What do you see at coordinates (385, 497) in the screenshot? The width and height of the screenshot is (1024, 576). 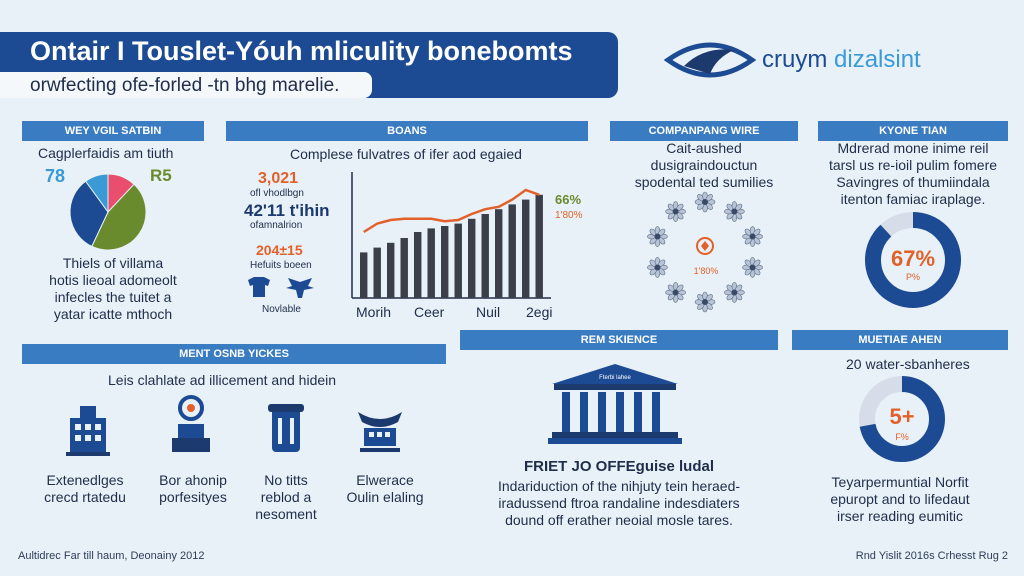 I see `panel5-item-line: Oulin elaling` at bounding box center [385, 497].